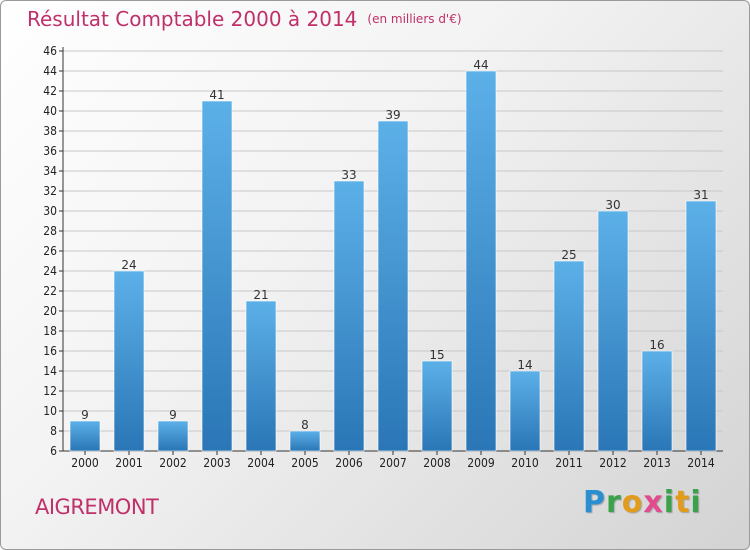 Image resolution: width=750 pixels, height=550 pixels. What do you see at coordinates (50, 311) in the screenshot?
I see `y-tick-label-20: 20` at bounding box center [50, 311].